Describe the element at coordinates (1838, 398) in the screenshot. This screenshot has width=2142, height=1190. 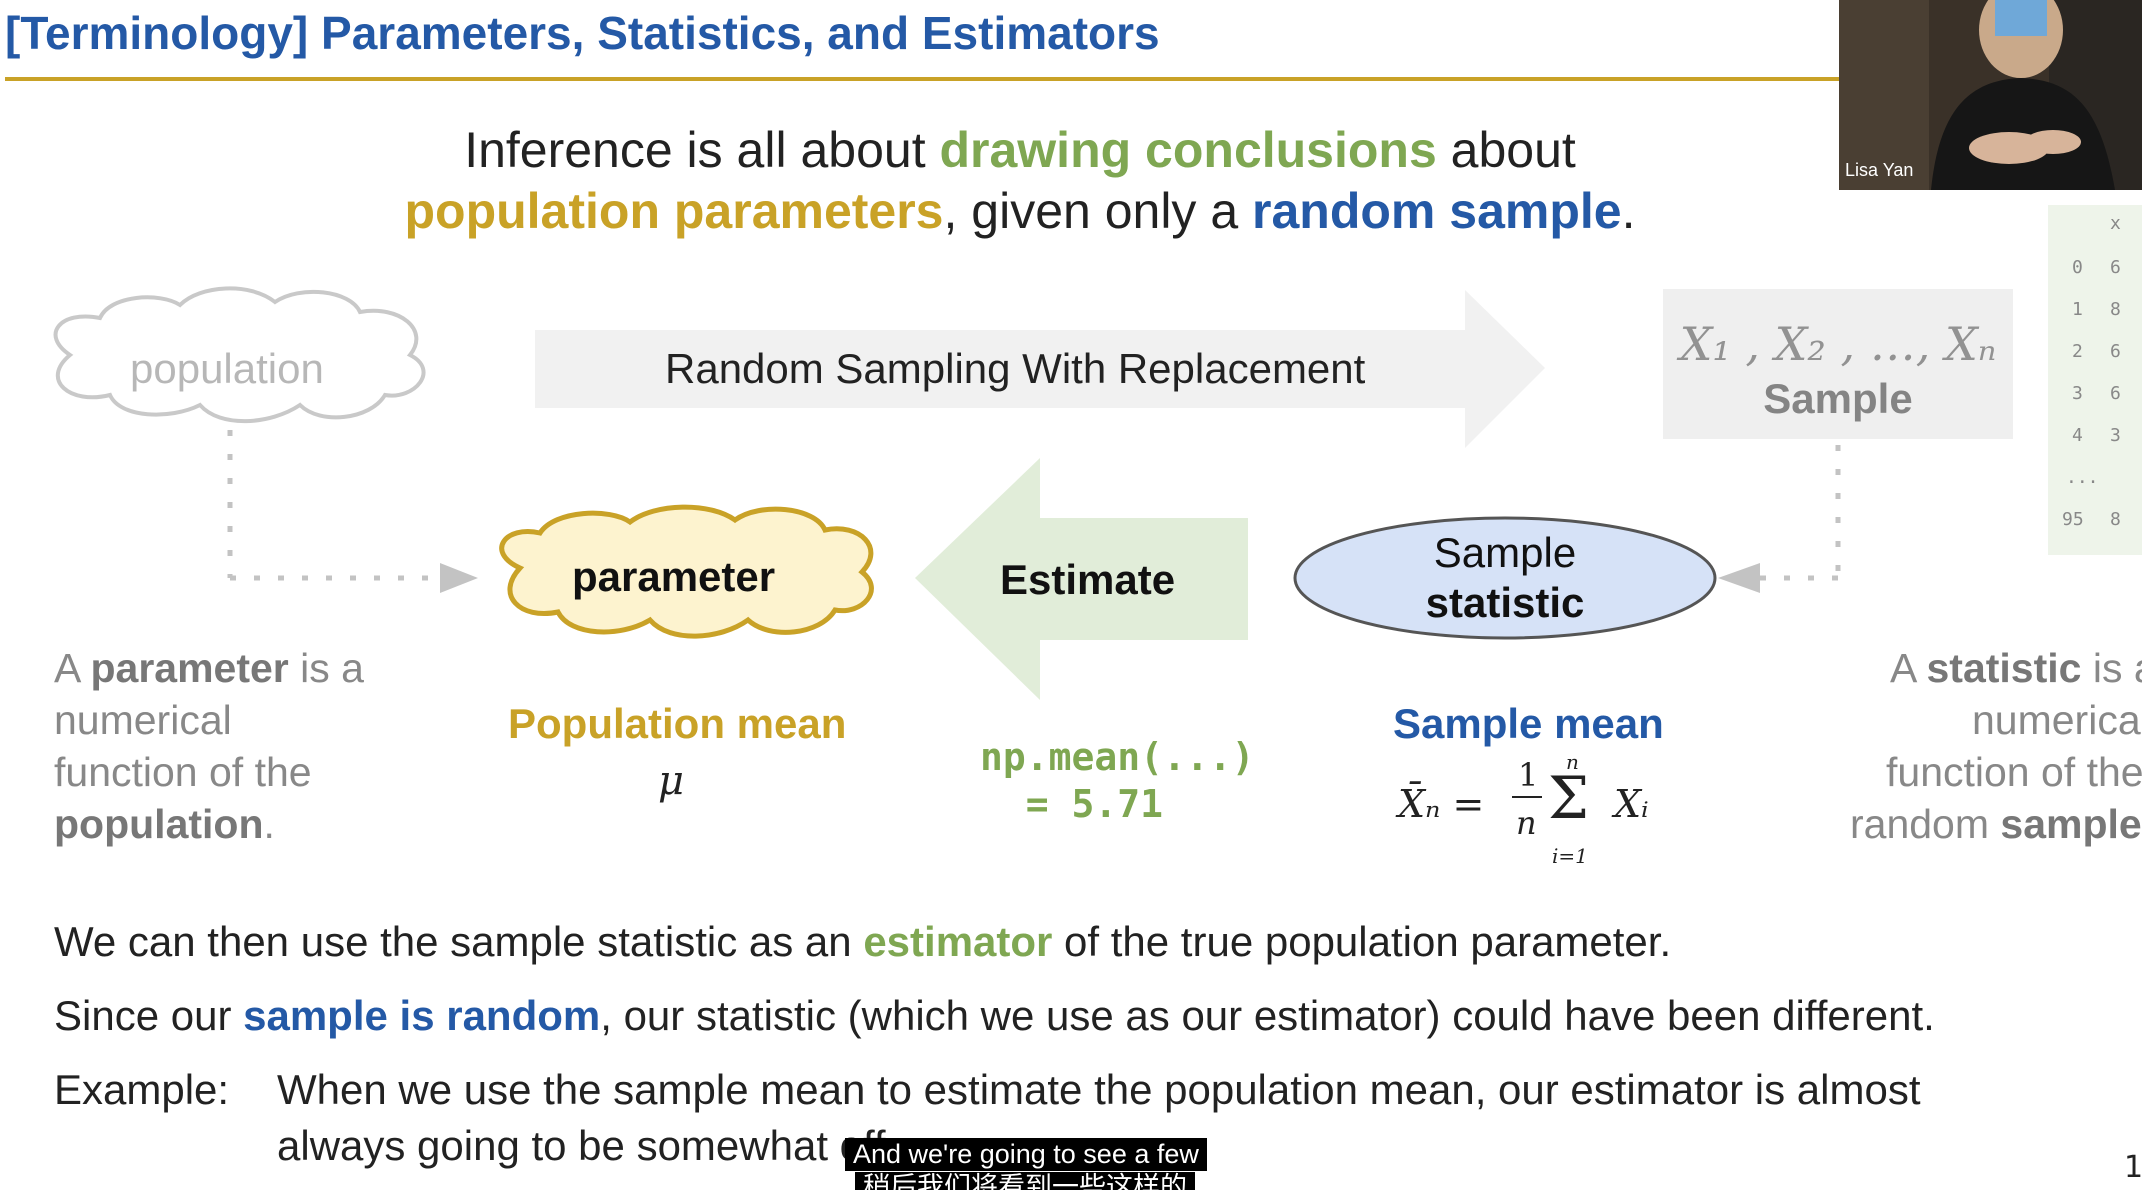
I see `sample-label: Sample` at that location.